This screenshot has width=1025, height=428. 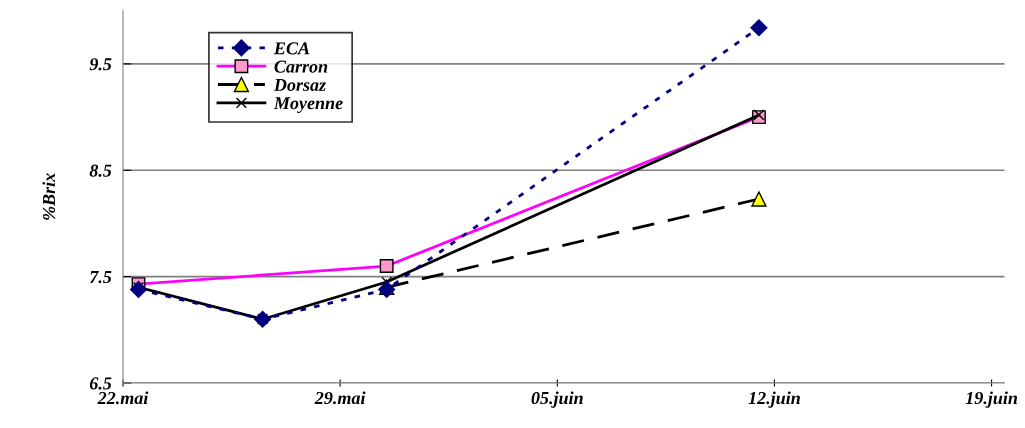 What do you see at coordinates (291, 48) in the screenshot?
I see `legend-label: ECA` at bounding box center [291, 48].